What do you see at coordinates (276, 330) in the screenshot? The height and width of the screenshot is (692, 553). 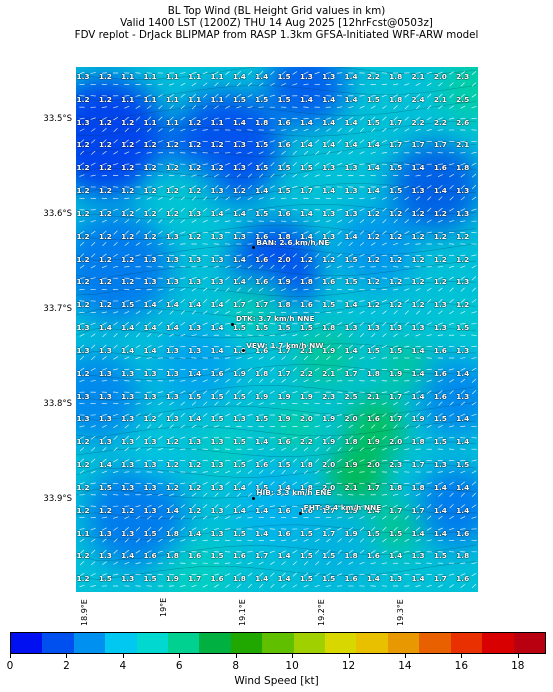 I see `streamline` at bounding box center [276, 330].